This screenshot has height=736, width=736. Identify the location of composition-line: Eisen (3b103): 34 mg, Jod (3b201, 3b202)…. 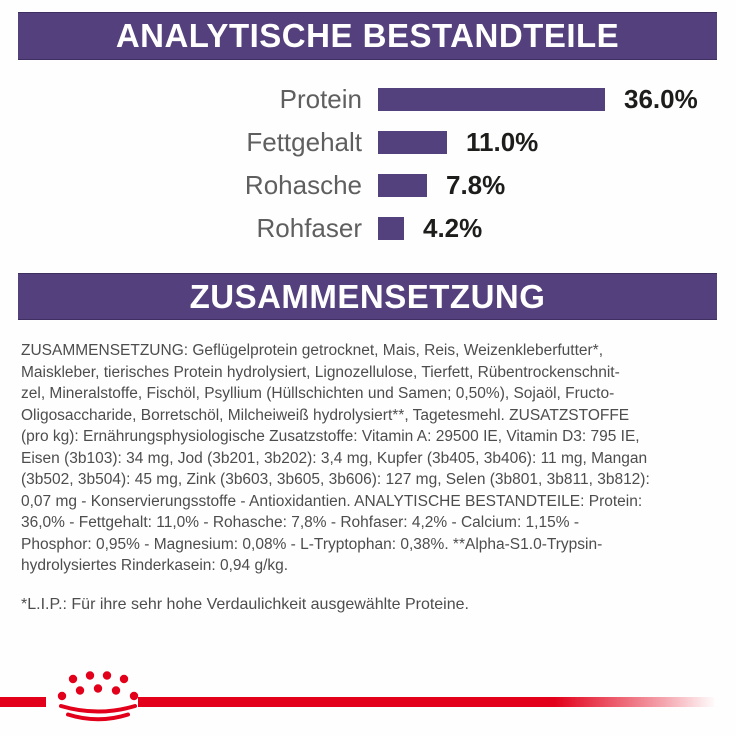
(334, 458).